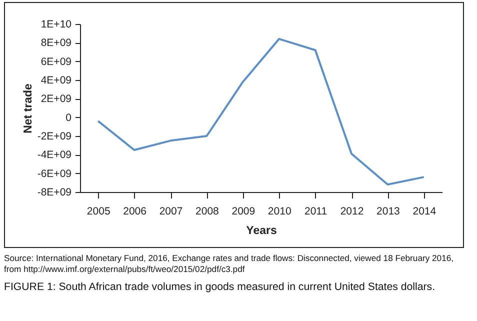  Describe the element at coordinates (352, 212) in the screenshot. I see `x-tick-label: 2012` at that location.